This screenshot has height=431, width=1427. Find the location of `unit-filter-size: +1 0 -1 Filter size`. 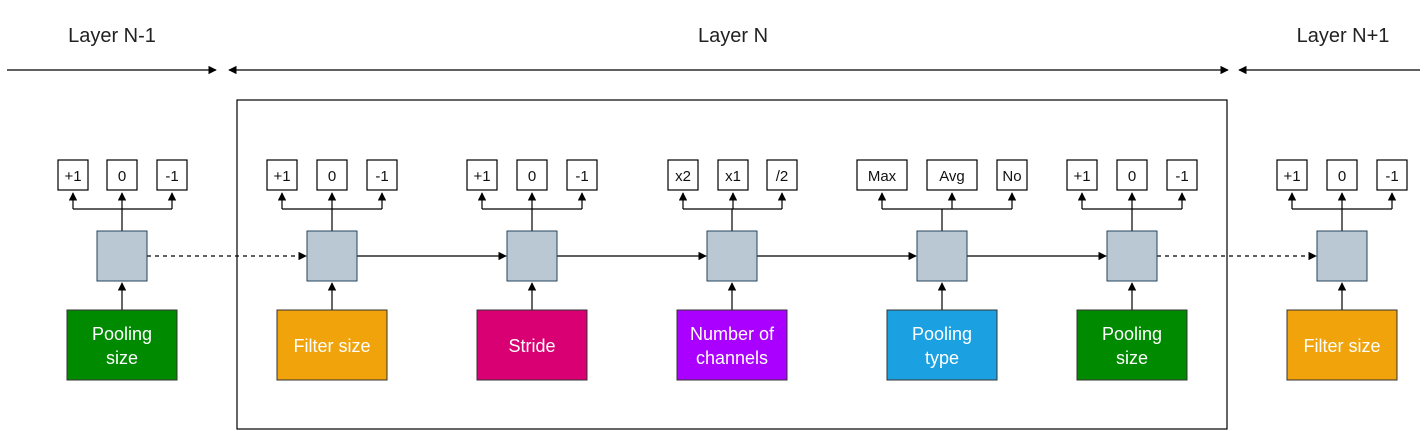

unit-filter-size: +1 0 -1 Filter size is located at coordinates (332, 270).